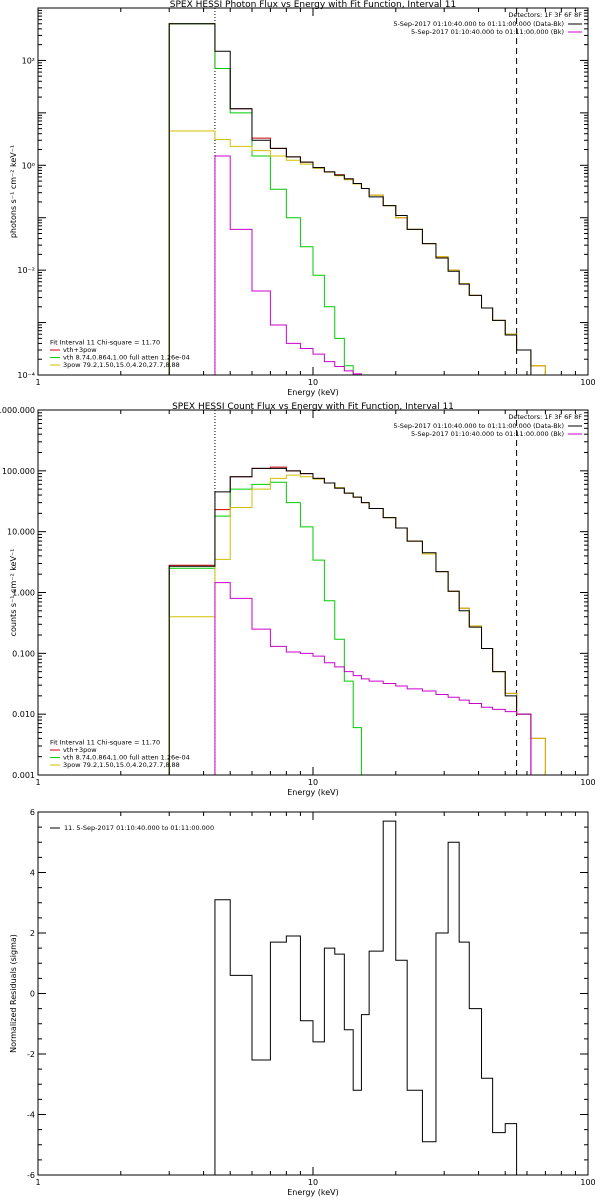  What do you see at coordinates (23, 653) in the screenshot?
I see `y-tick-label: 0.100` at bounding box center [23, 653].